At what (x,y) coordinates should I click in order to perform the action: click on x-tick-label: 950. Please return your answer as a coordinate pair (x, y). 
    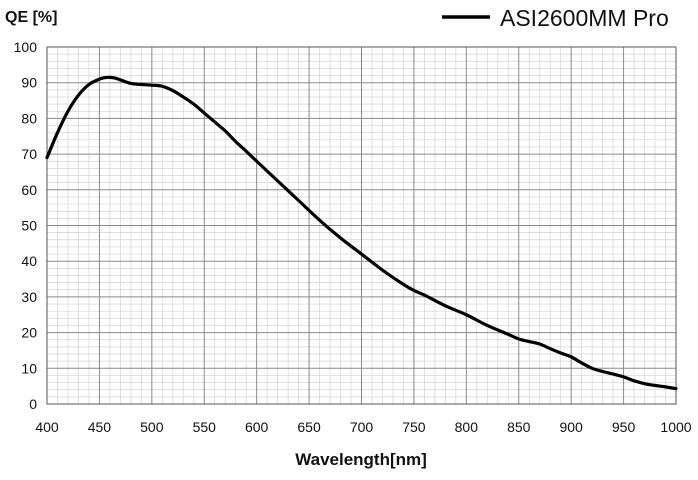
    Looking at the image, I should click on (624, 427).